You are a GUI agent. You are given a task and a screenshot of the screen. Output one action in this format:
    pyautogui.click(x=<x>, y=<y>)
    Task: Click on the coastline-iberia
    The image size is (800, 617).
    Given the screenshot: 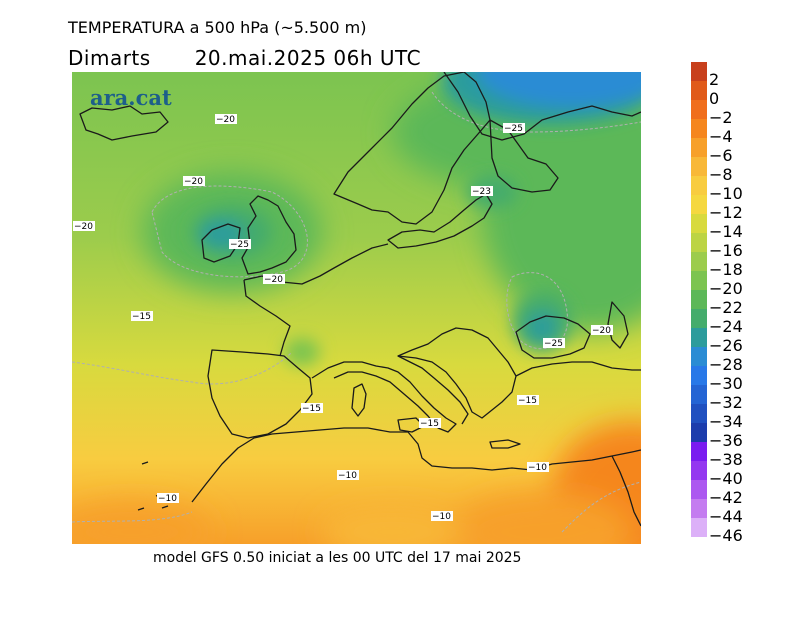 What is the action you would take?
    pyautogui.click(x=260, y=394)
    